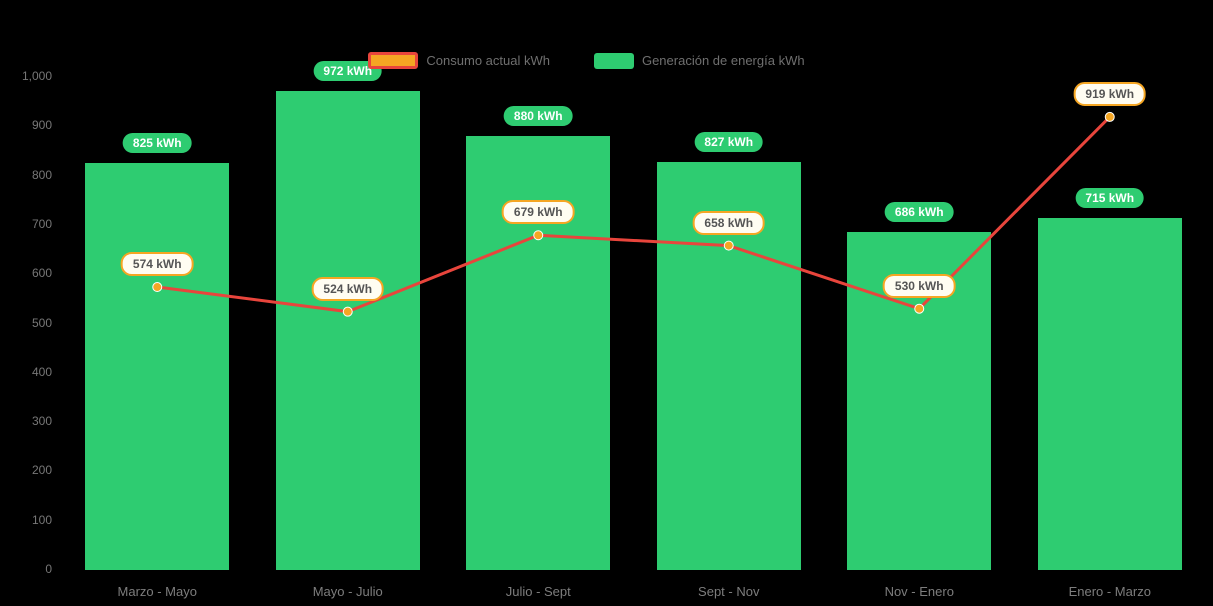 Image resolution: width=1213 pixels, height=606 pixels. Describe the element at coordinates (48, 569) in the screenshot. I see `y-axis-tick-label: 0` at that location.